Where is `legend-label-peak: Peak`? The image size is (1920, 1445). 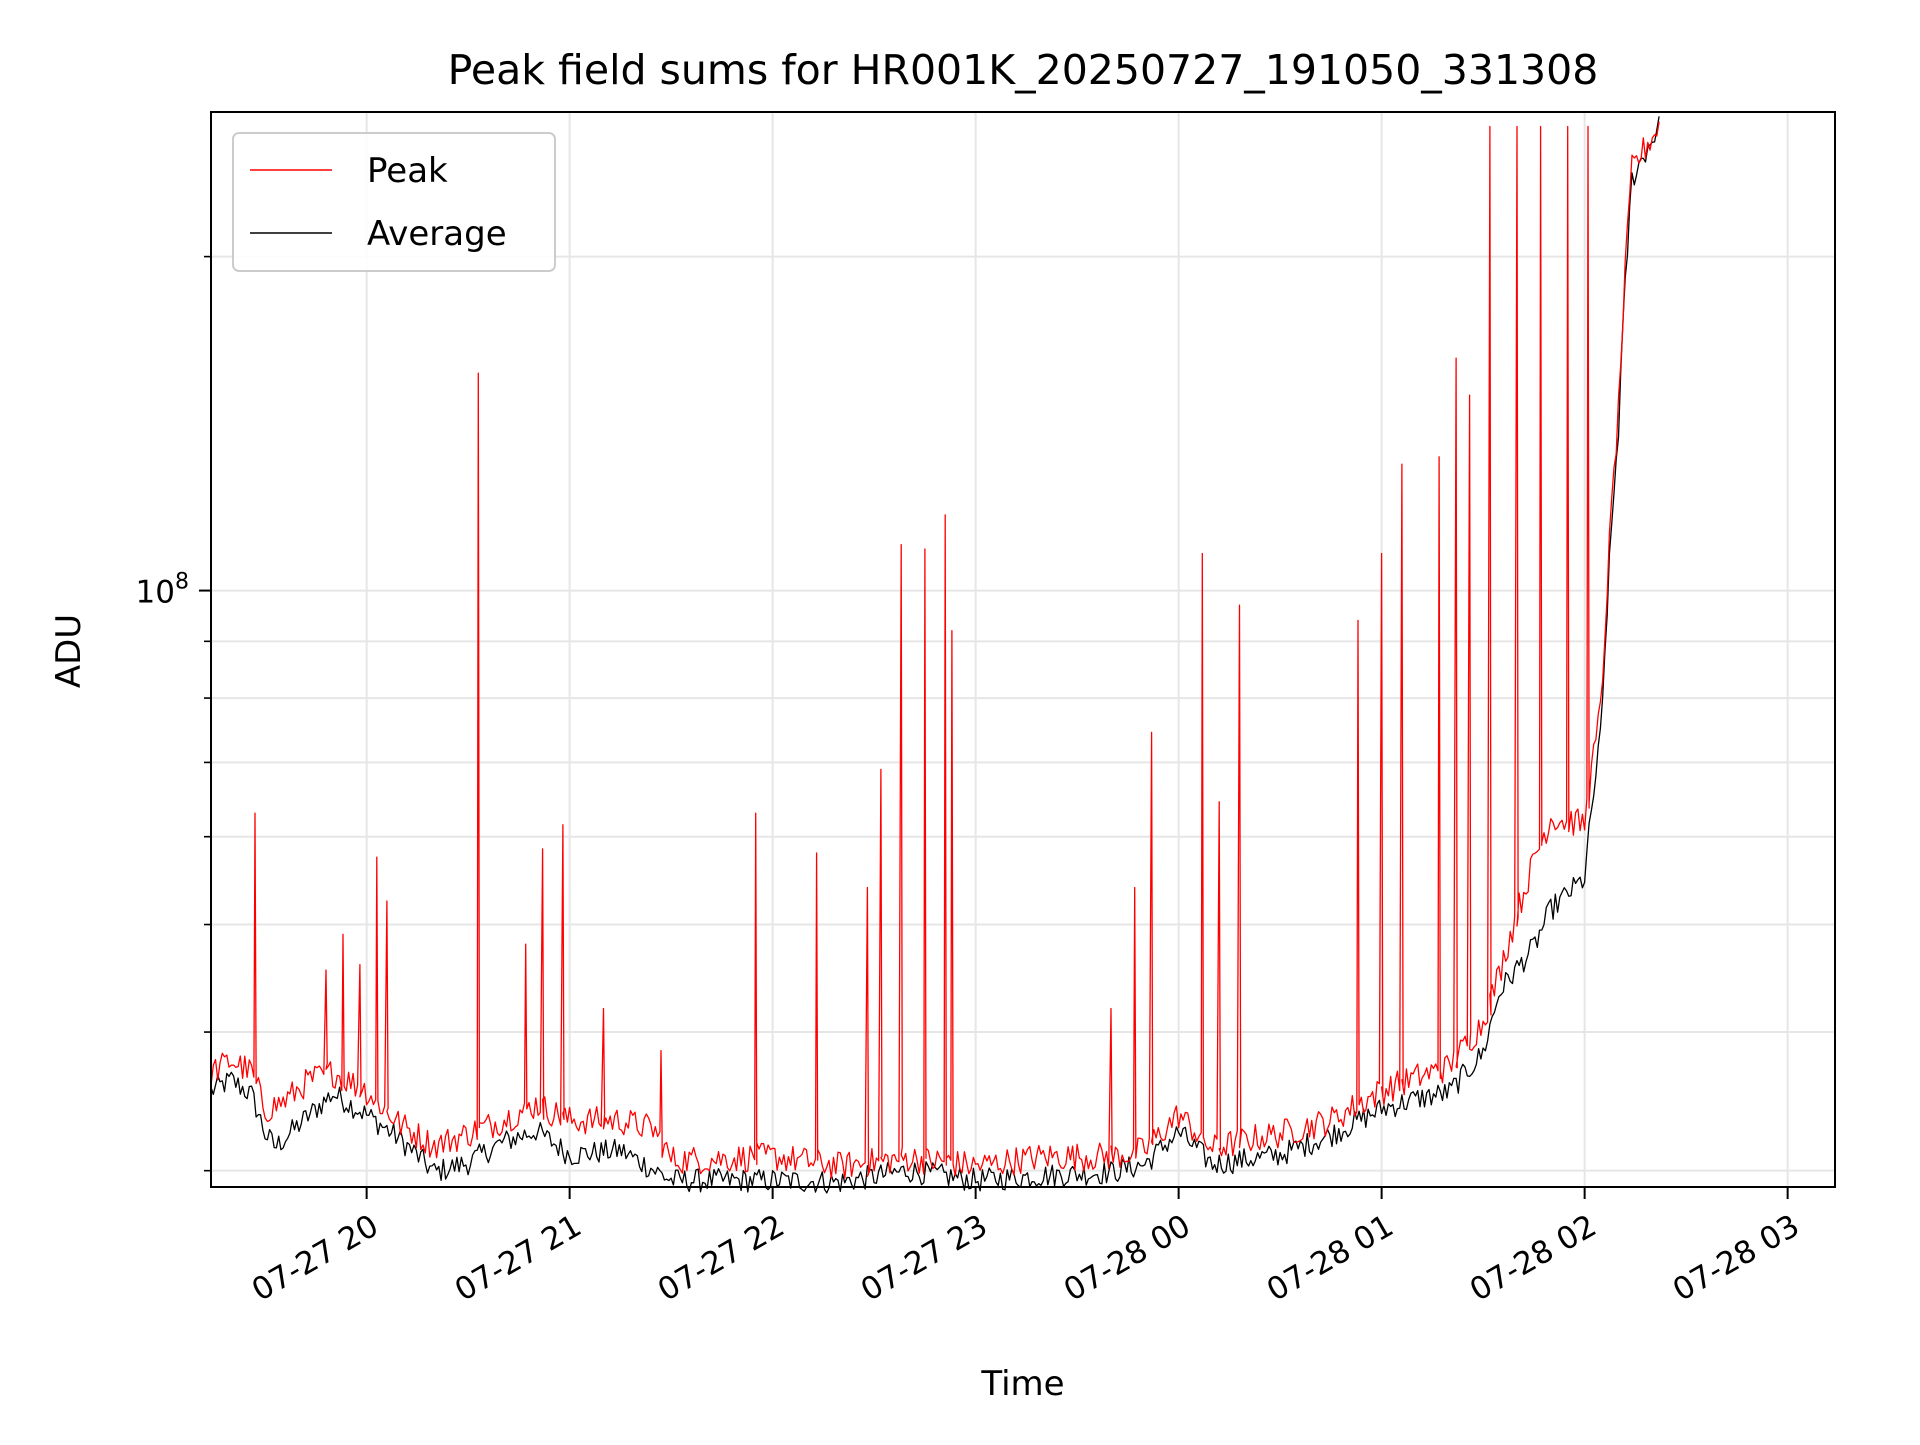
legend-label-peak: Peak is located at coordinates (407, 171).